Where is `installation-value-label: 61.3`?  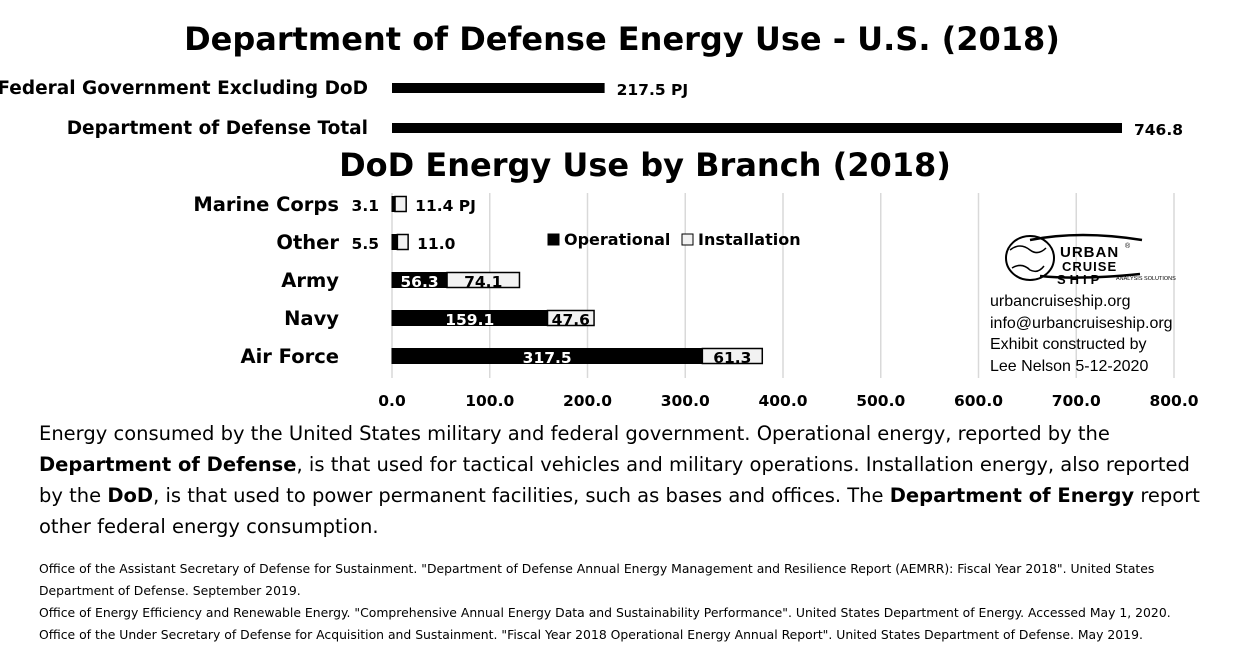
installation-value-label: 61.3 is located at coordinates (732, 358).